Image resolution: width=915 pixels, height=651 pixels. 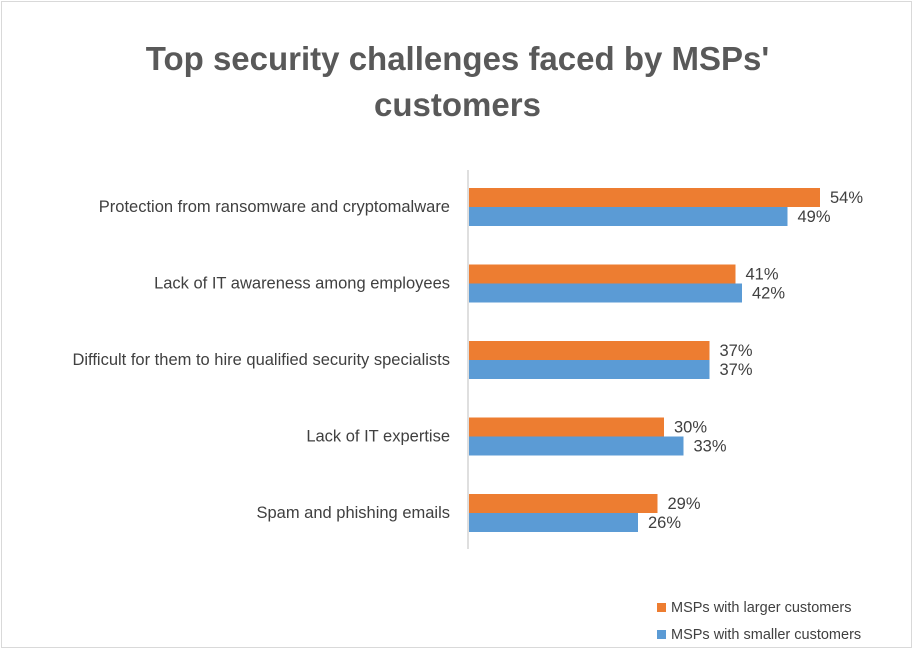 What do you see at coordinates (768, 294) in the screenshot?
I see `data-label: 42%` at bounding box center [768, 294].